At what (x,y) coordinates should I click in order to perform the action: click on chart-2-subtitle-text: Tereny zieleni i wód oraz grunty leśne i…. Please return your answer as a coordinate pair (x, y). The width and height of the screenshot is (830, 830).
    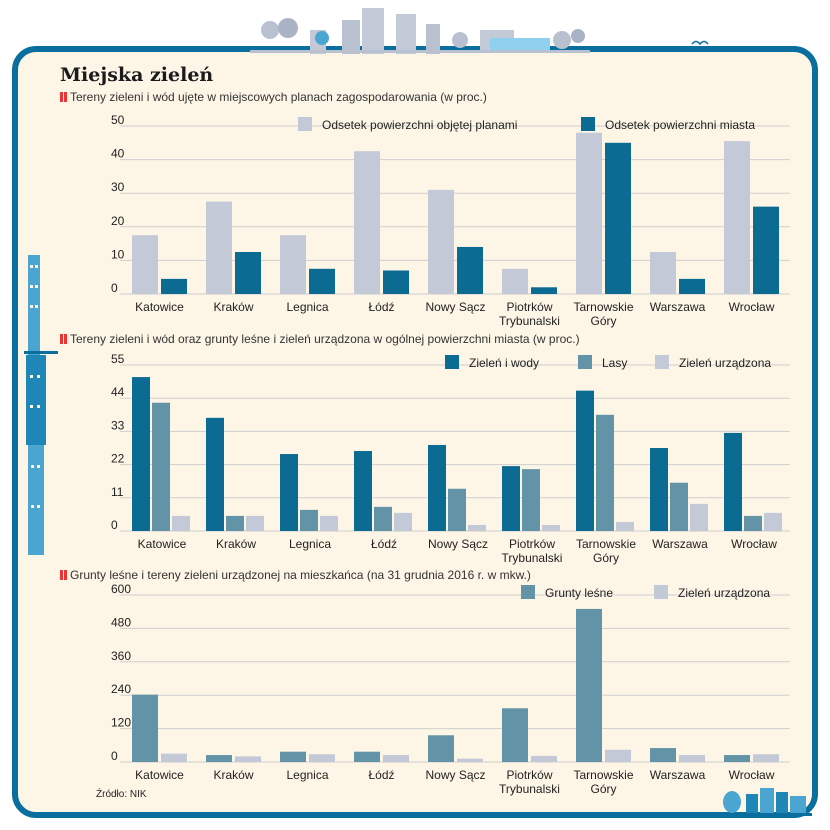
    Looking at the image, I should click on (325, 339).